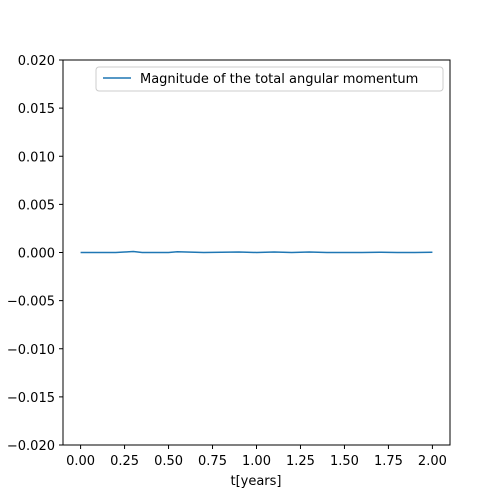  I want to click on legend: Magnitude of the total angular momentum, so click(269, 79).